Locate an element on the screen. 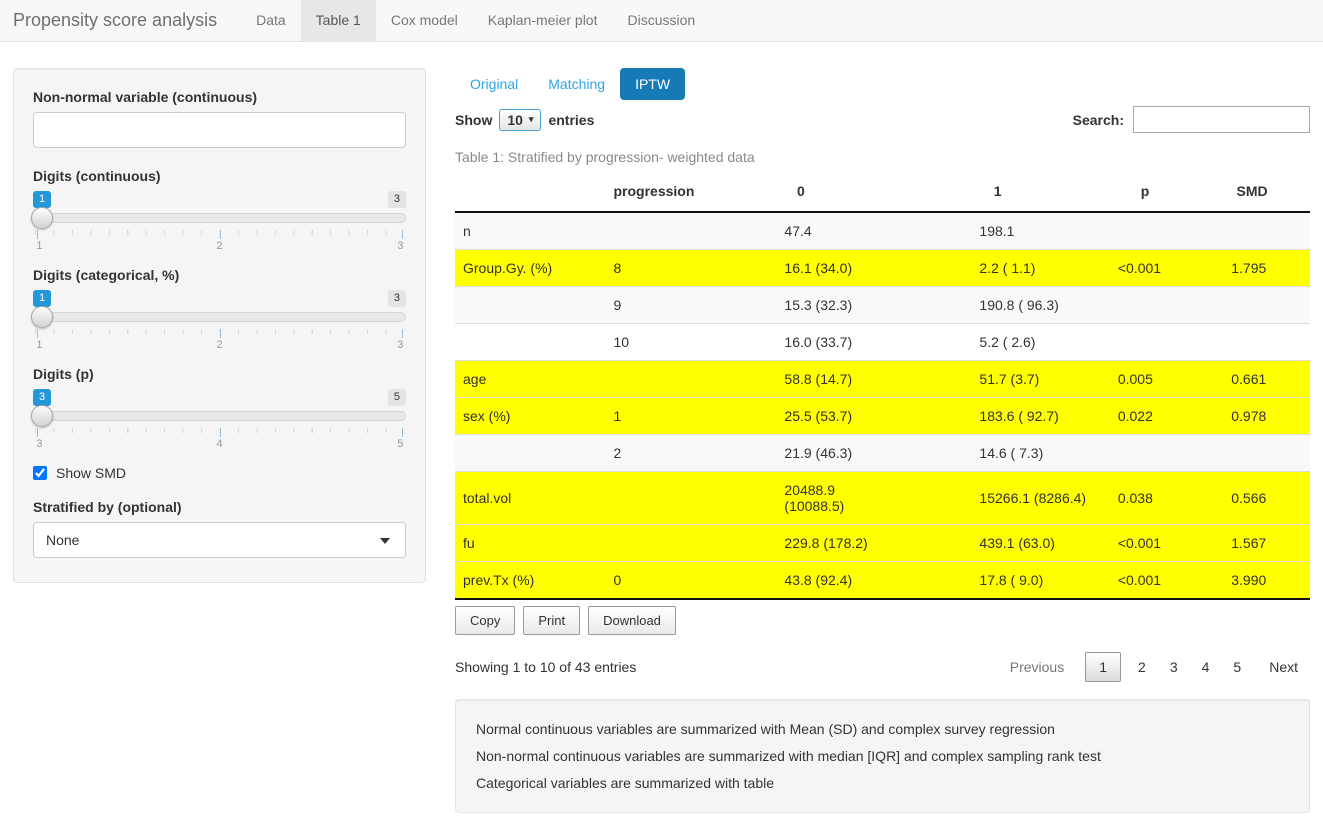  th-variable is located at coordinates (530, 194).